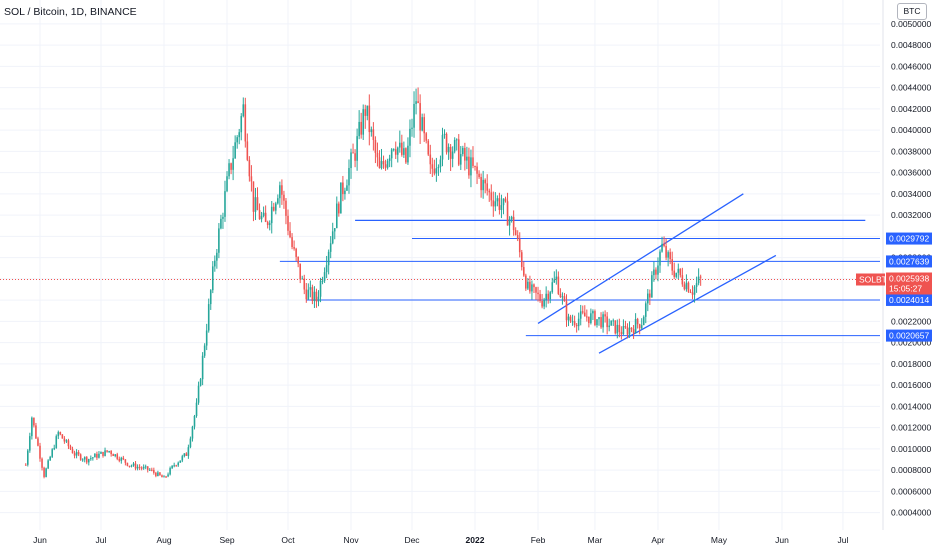  Describe the element at coordinates (911, 470) in the screenshot. I see `price-tick-label: 0.0008000` at that location.